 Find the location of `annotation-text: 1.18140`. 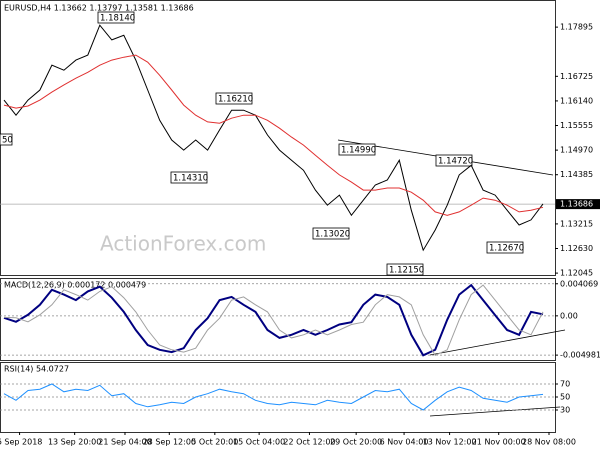

annotation-text: 1.18140 is located at coordinates (117, 19).